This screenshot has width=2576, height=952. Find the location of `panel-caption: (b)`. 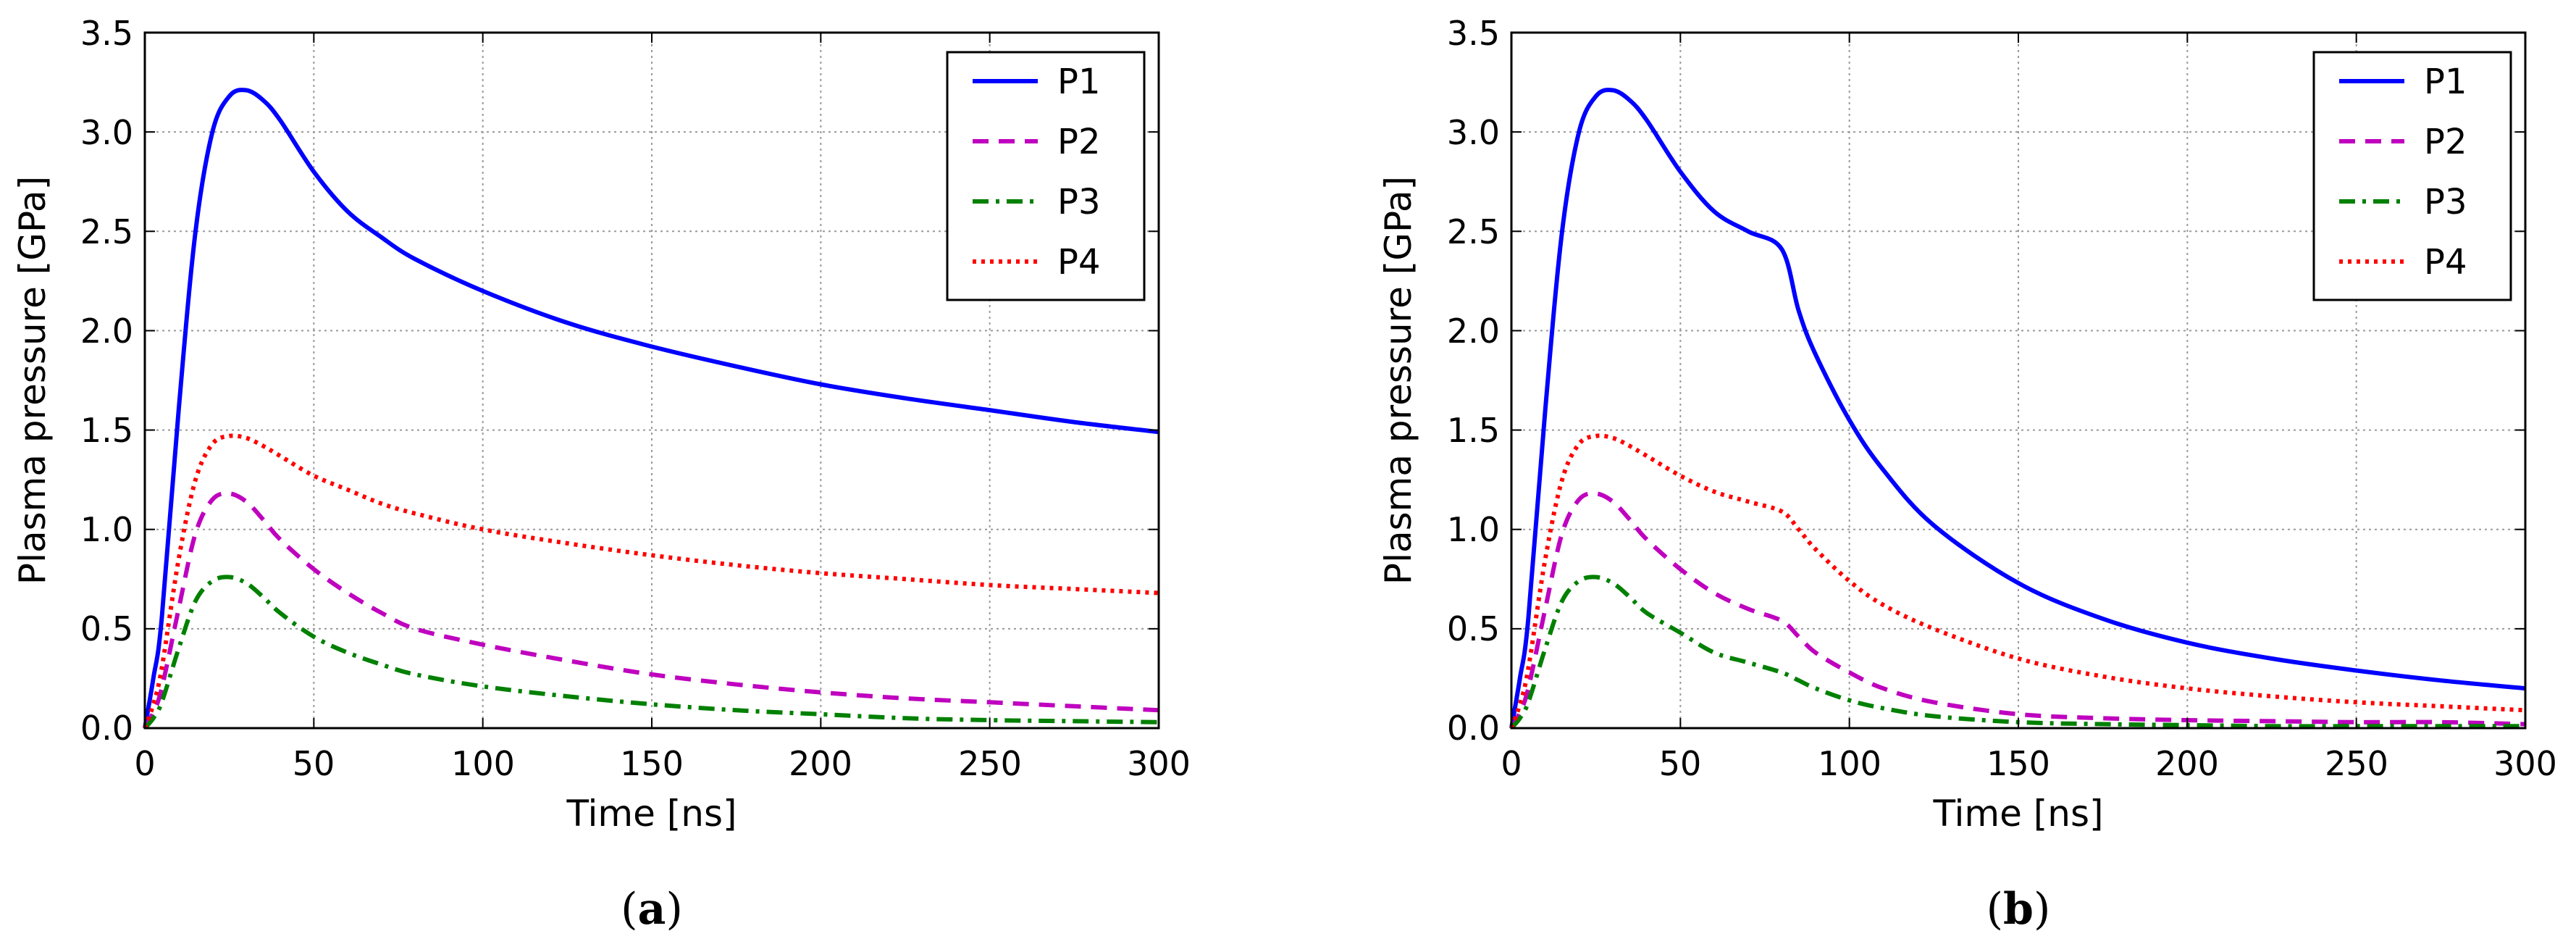

panel-caption: (b) is located at coordinates (2018, 909).